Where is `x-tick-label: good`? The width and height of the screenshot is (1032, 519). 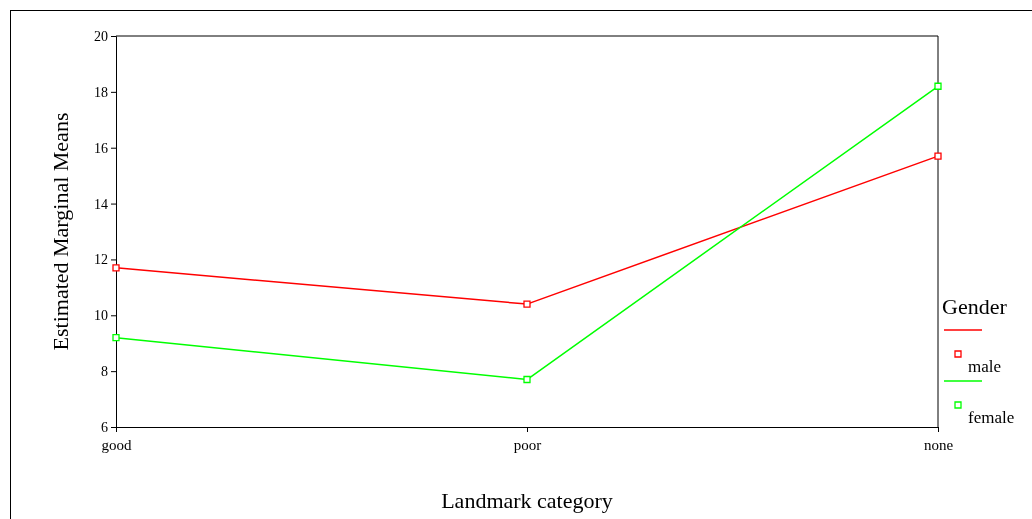
x-tick-label: good is located at coordinates (116, 445).